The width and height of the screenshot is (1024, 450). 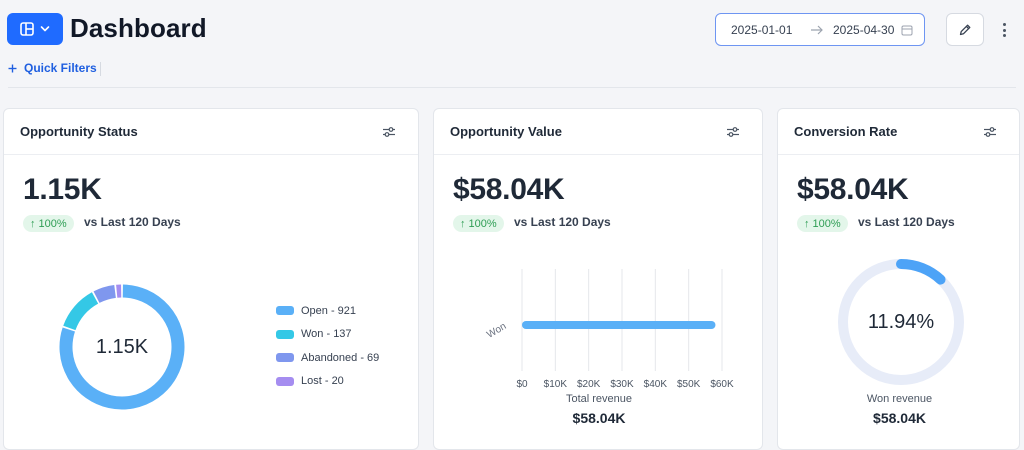 I want to click on card-title: Conversion Rate, so click(x=846, y=131).